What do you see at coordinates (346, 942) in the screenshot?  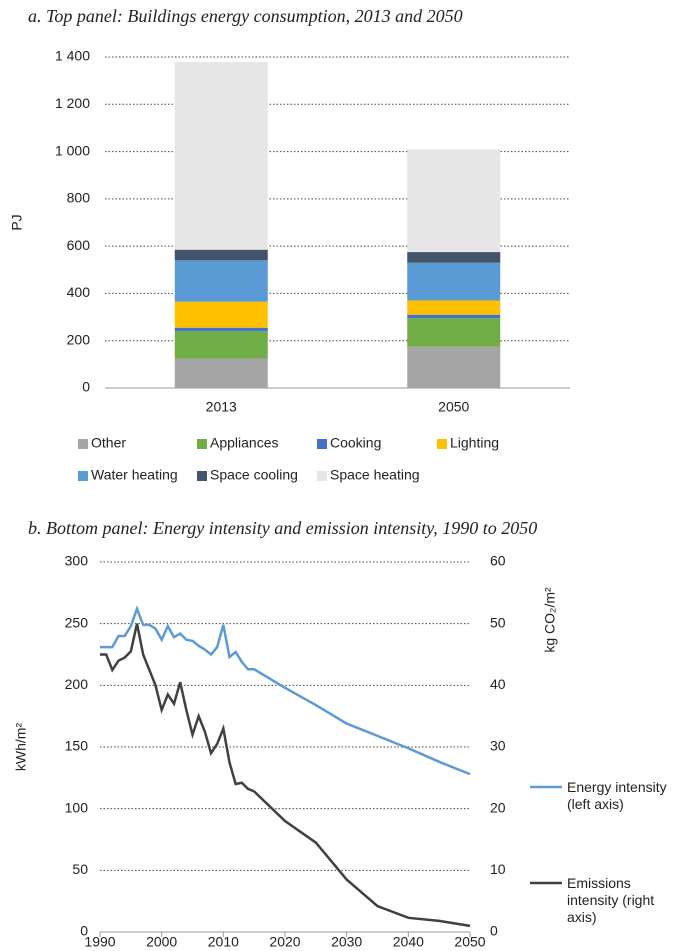 I see `x-tick-label: 2030` at bounding box center [346, 942].